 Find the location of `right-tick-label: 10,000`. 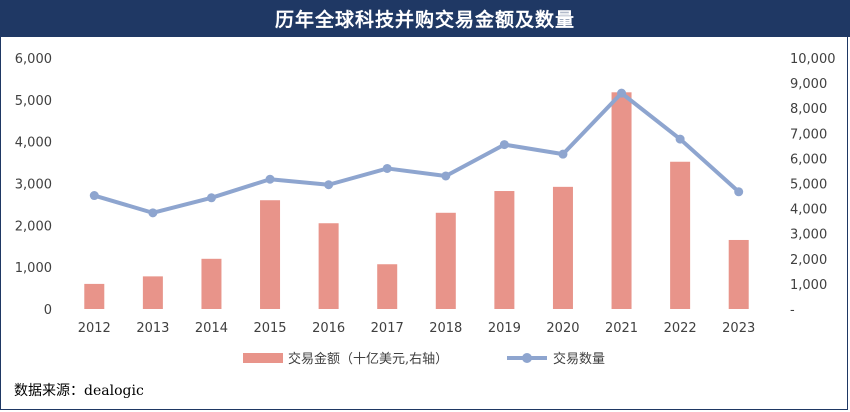

right-tick-label: 10,000 is located at coordinates (813, 59).